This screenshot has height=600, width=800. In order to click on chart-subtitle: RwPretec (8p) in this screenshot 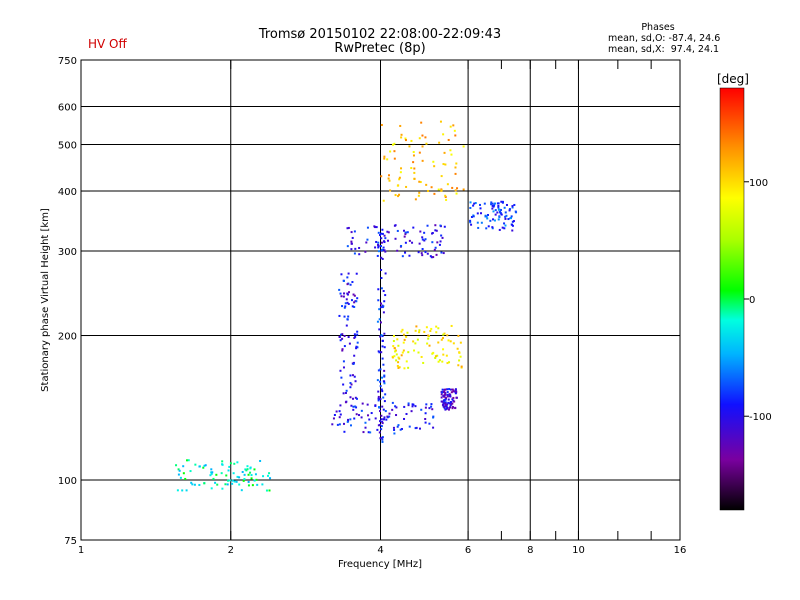, I will do `click(380, 48)`.